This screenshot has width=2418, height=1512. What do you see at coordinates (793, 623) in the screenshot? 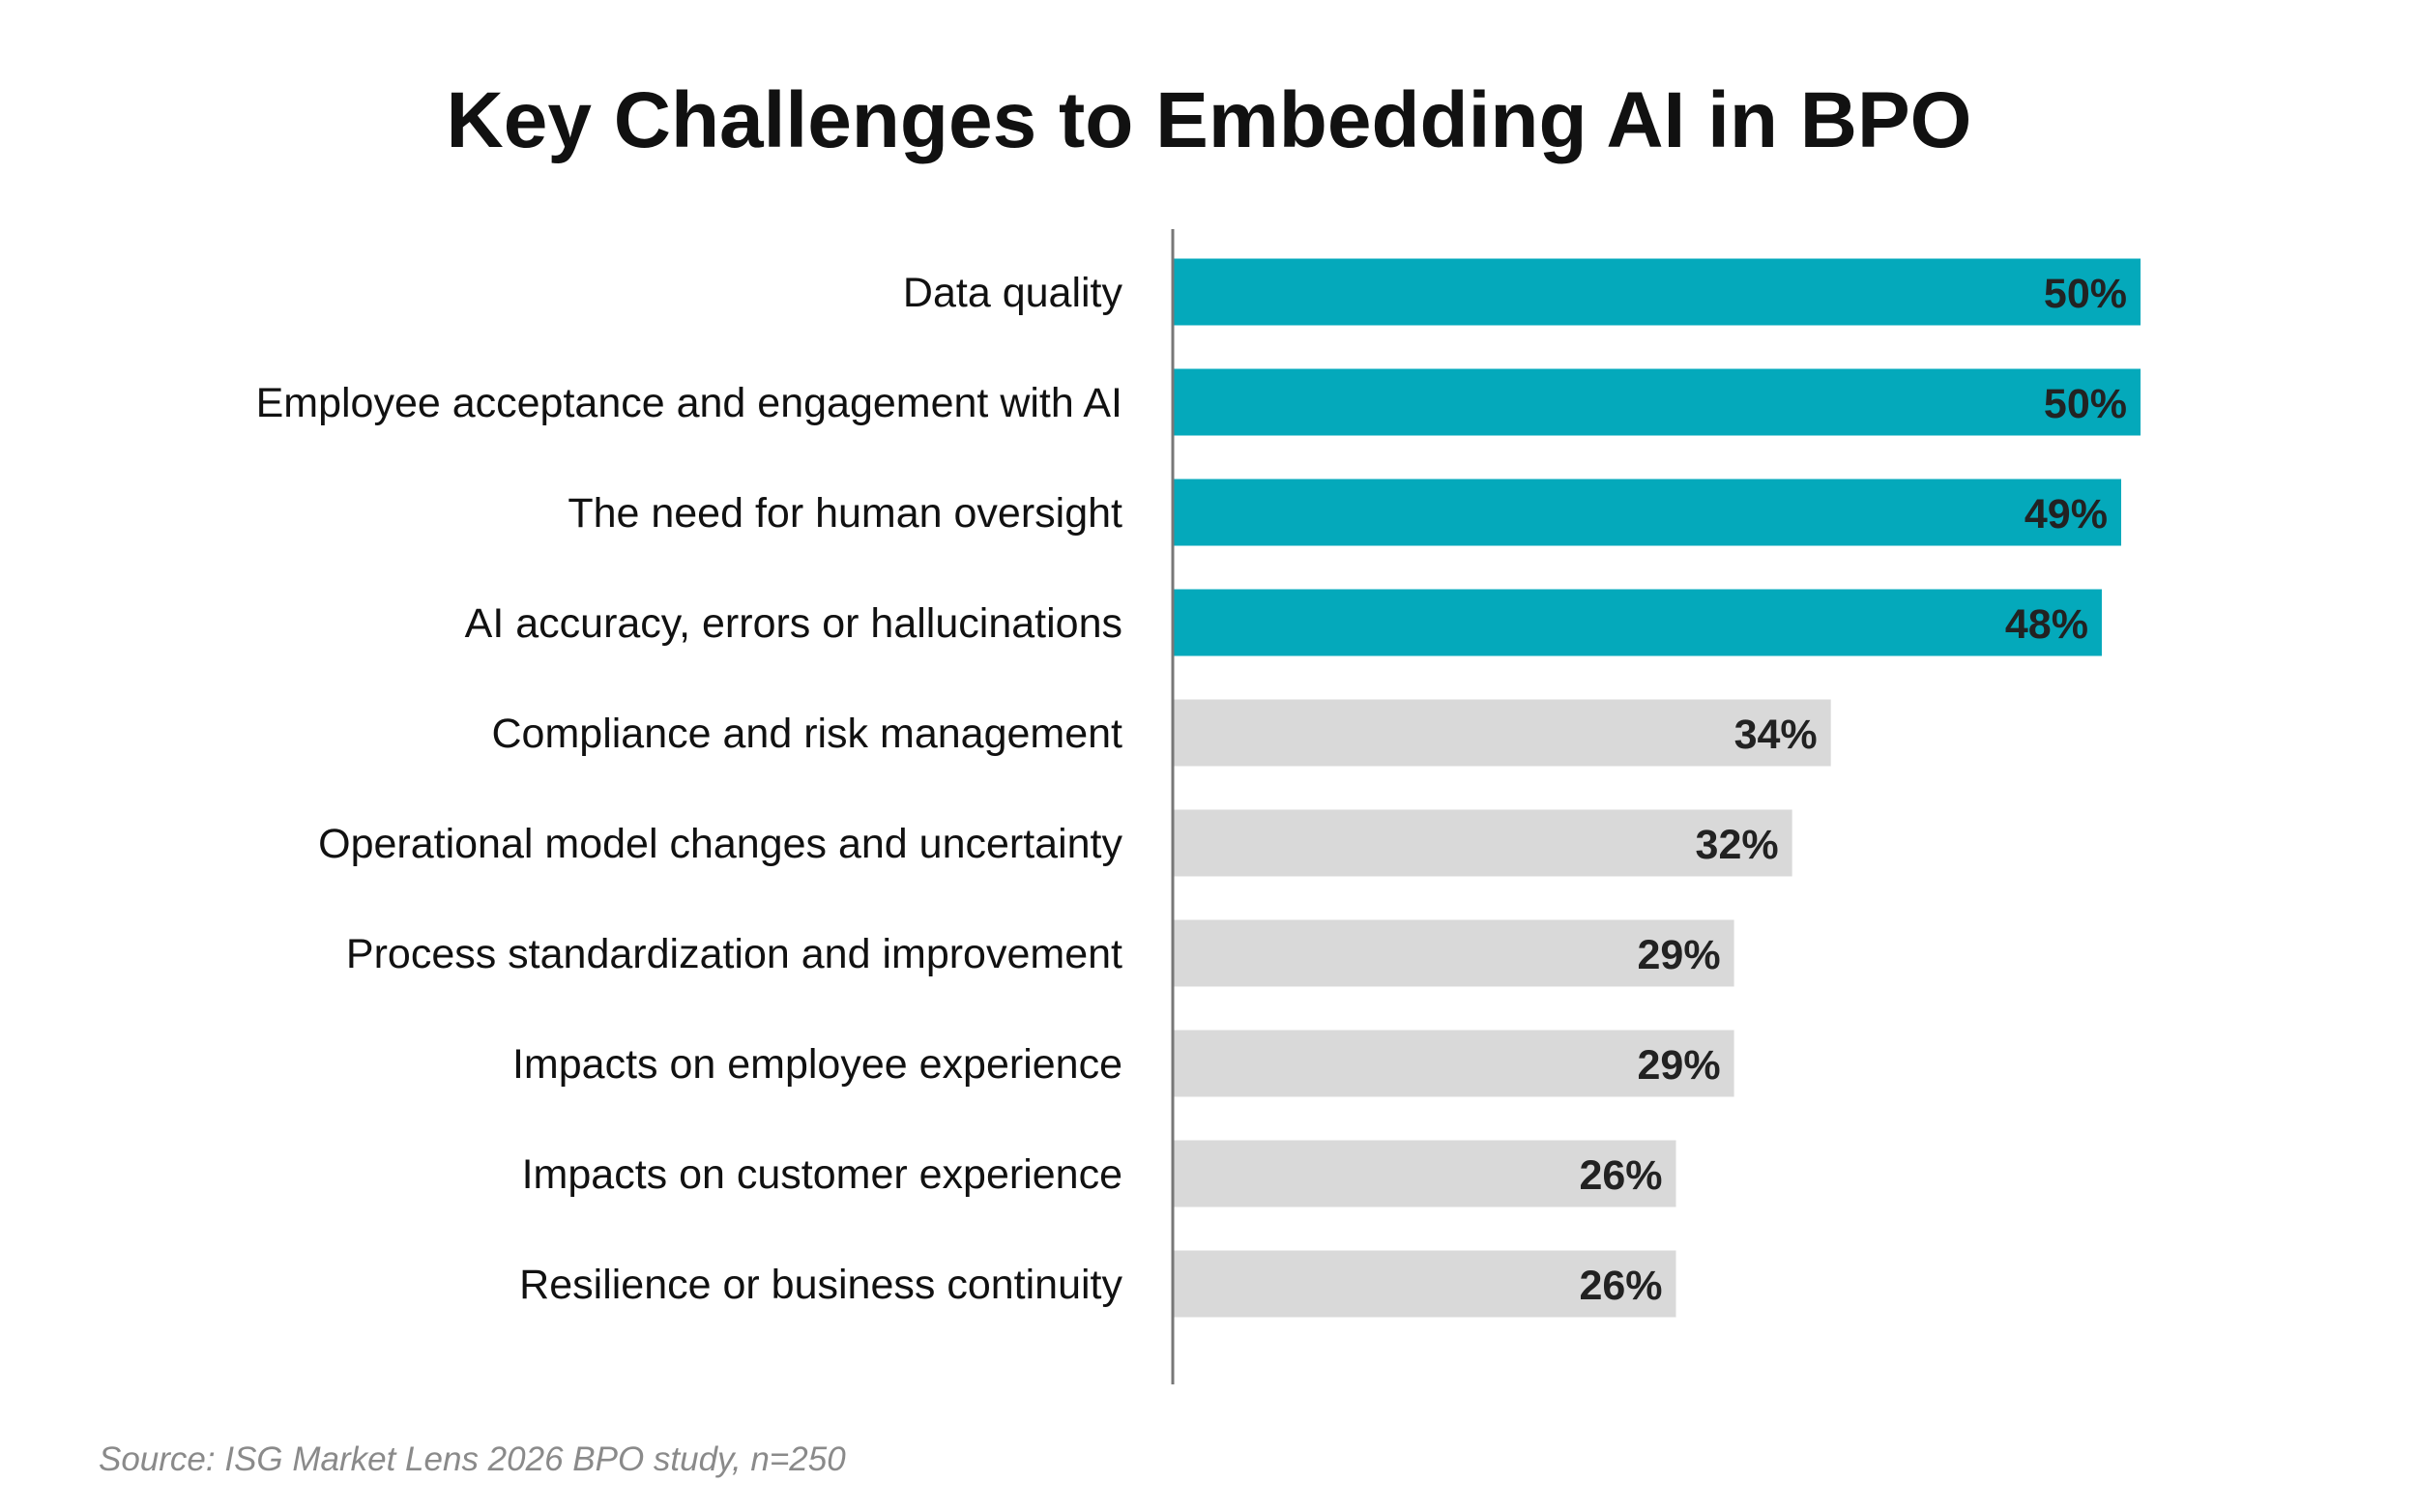
I see `category-label: AI accuracy, errors or hallucinations` at bounding box center [793, 623].